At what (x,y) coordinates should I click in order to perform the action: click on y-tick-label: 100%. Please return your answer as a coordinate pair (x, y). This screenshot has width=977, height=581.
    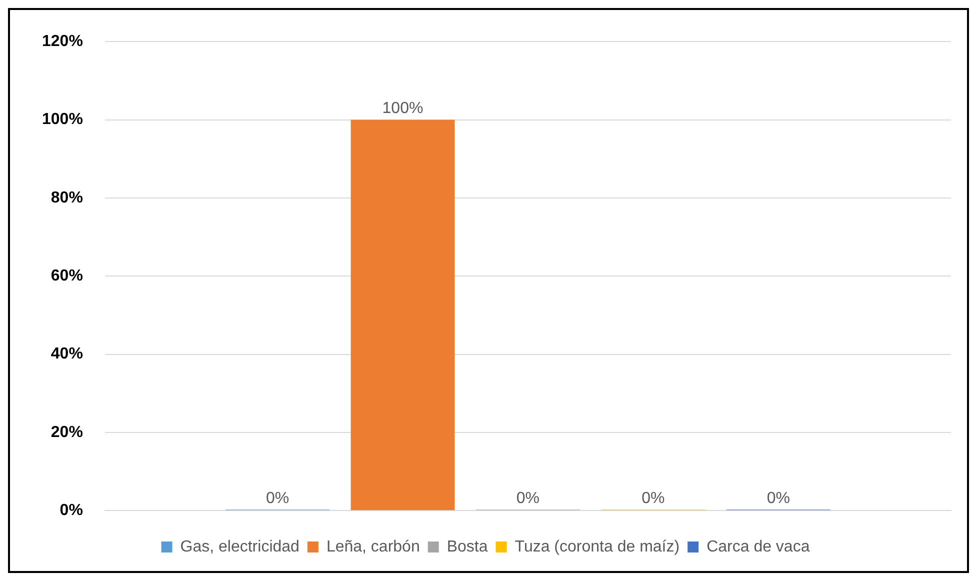
    Looking at the image, I should click on (62, 119).